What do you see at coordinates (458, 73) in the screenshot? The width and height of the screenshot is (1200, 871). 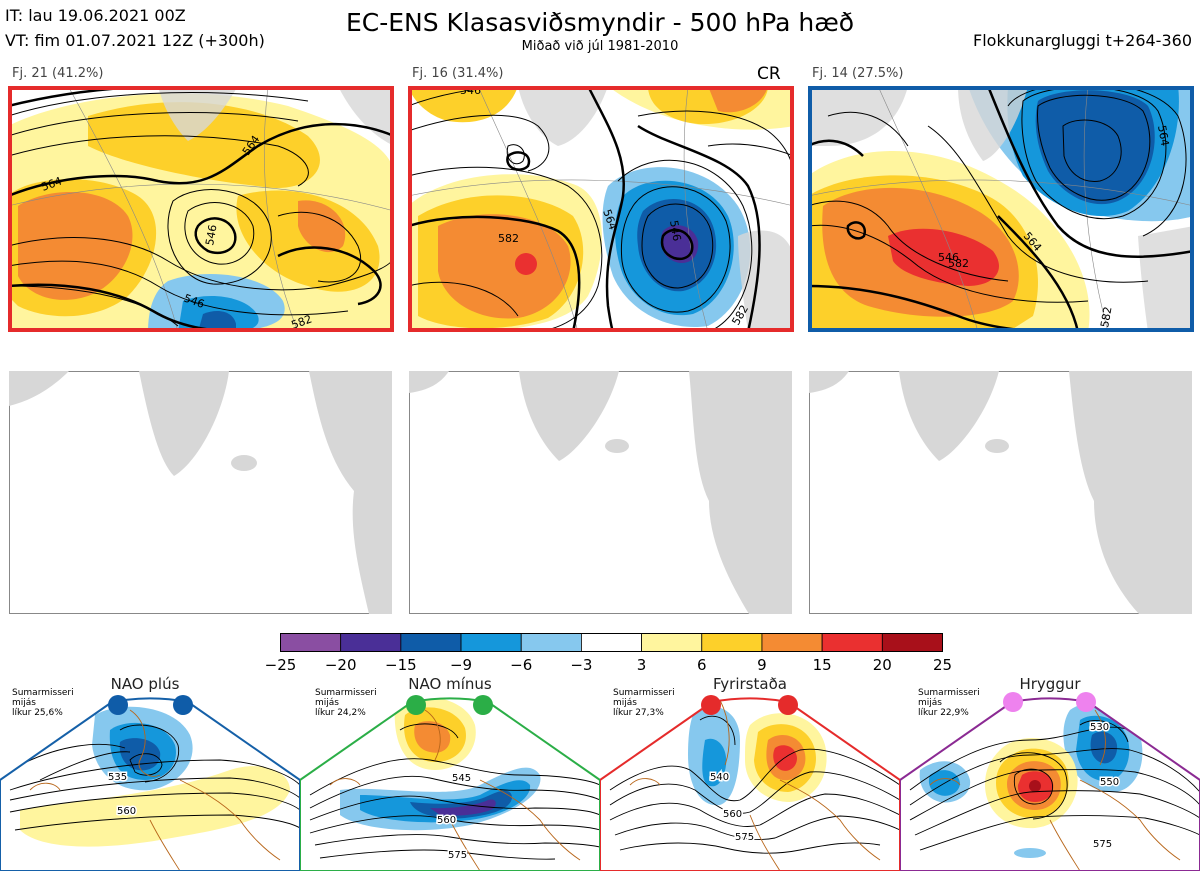 I see `panel-label-2: Fj. 16 (31.4%)` at bounding box center [458, 73].